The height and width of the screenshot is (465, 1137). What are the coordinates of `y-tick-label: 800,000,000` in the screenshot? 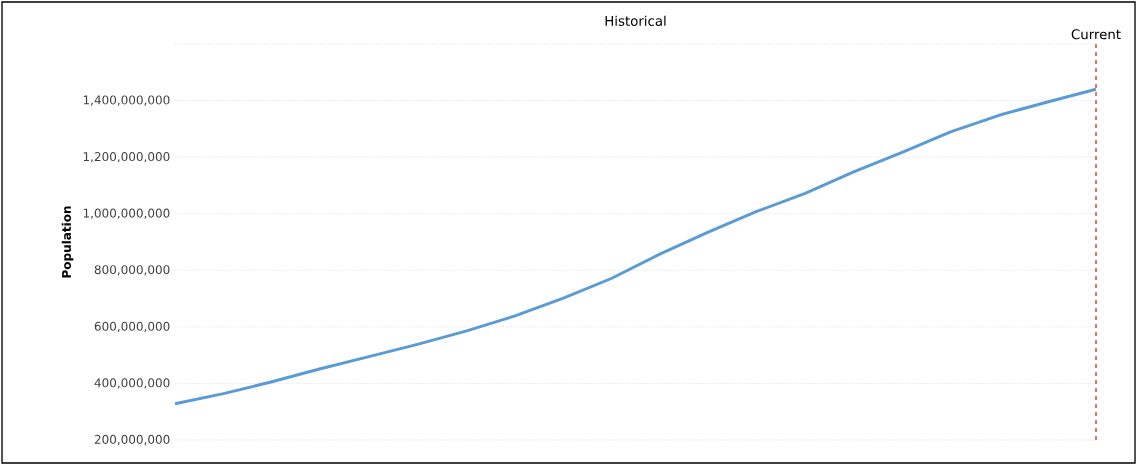 It's located at (132, 270).